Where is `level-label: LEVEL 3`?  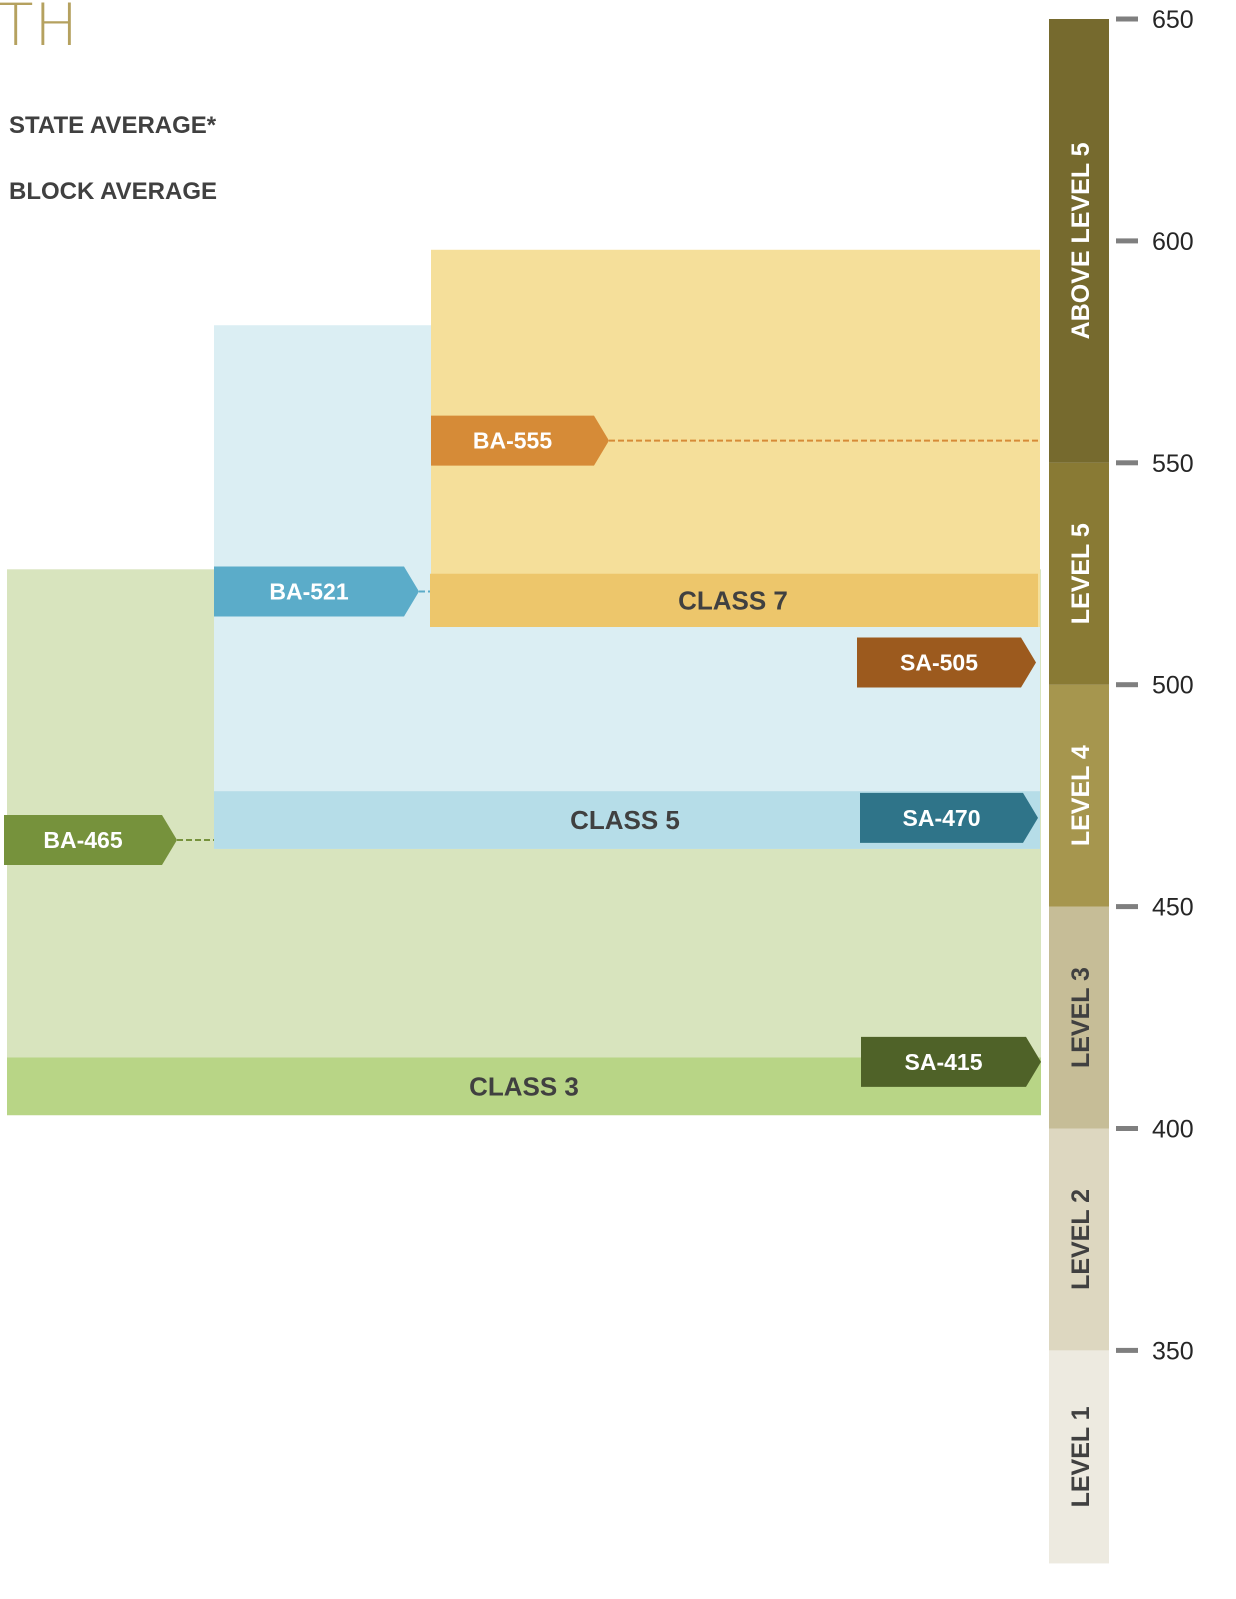
level-label: LEVEL 3 is located at coordinates (1081, 1017).